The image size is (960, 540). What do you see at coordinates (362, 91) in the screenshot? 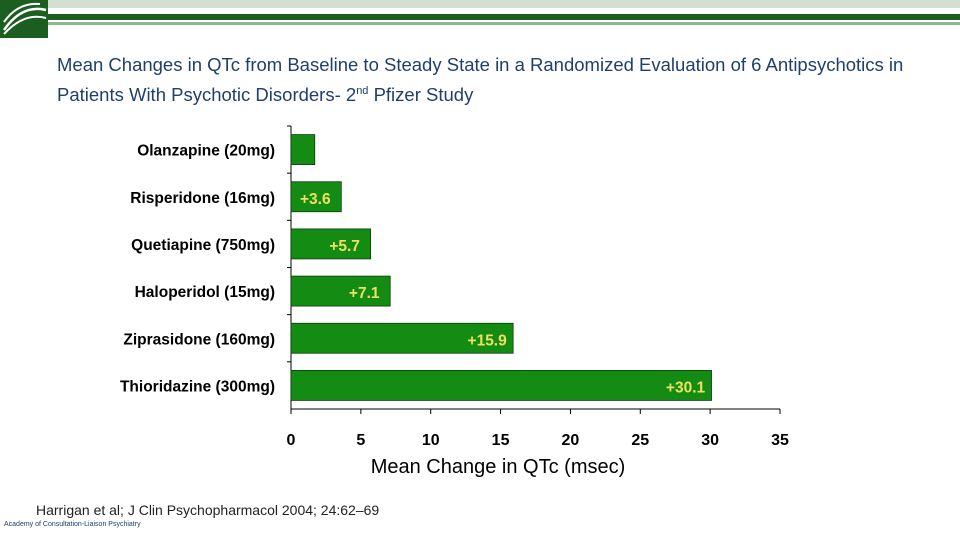
I see `title-superscript: nd` at bounding box center [362, 91].